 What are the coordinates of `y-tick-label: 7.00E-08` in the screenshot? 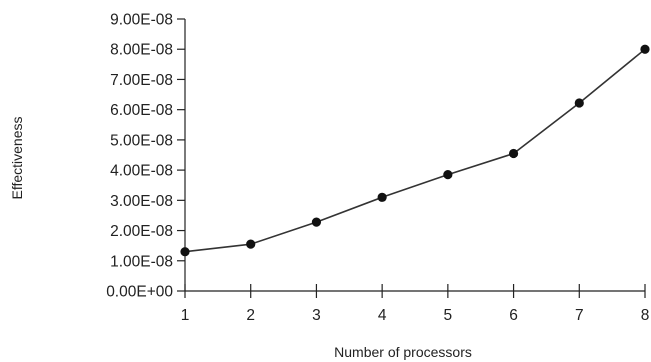 It's located at (141, 80).